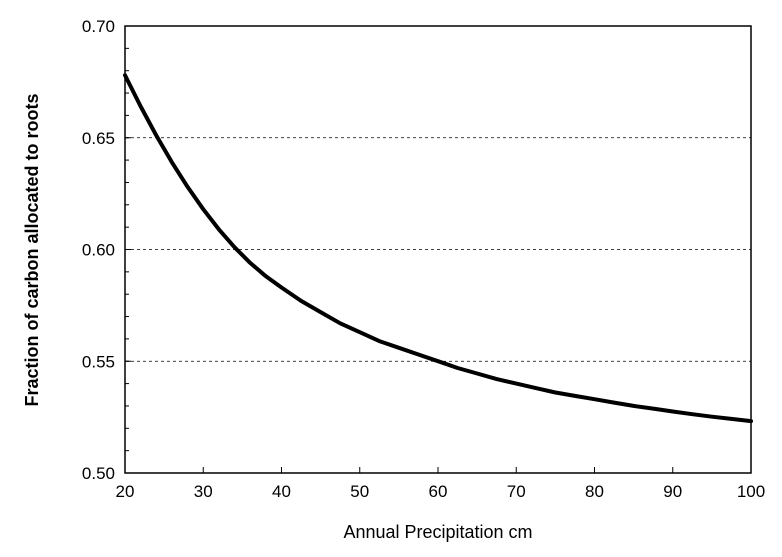  Describe the element at coordinates (751, 491) in the screenshot. I see `x-tick-label: 100` at that location.